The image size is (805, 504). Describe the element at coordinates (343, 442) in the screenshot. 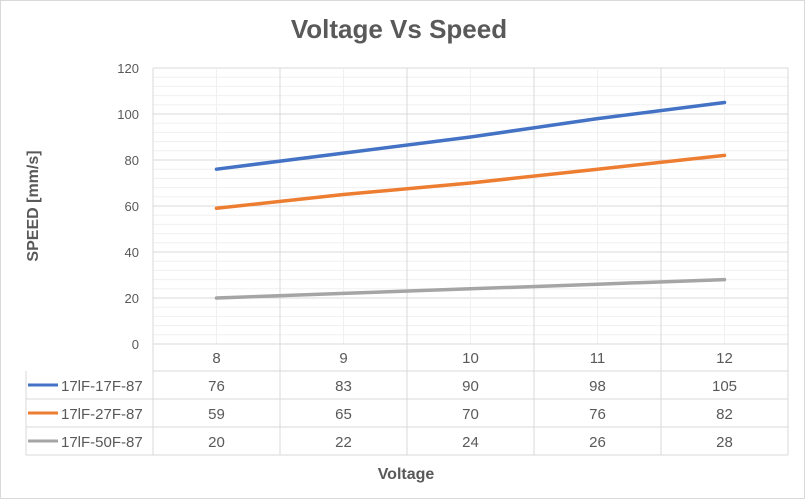

I see `table-cell: 22` at that location.